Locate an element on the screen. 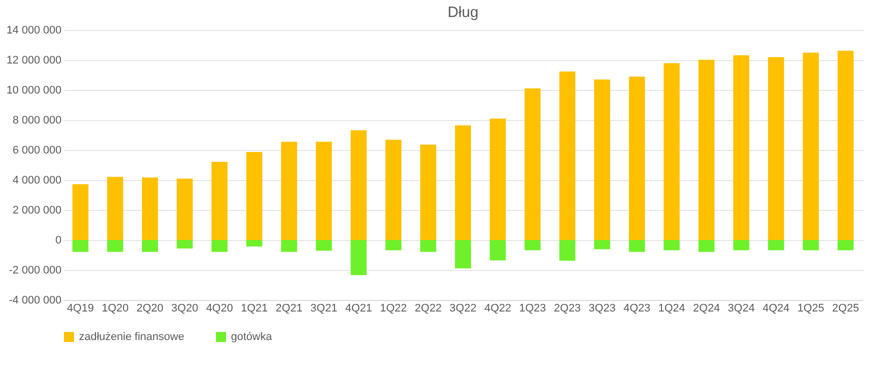 The height and width of the screenshot is (368, 894). y-tick-label: 14 000 000 is located at coordinates (34, 30).